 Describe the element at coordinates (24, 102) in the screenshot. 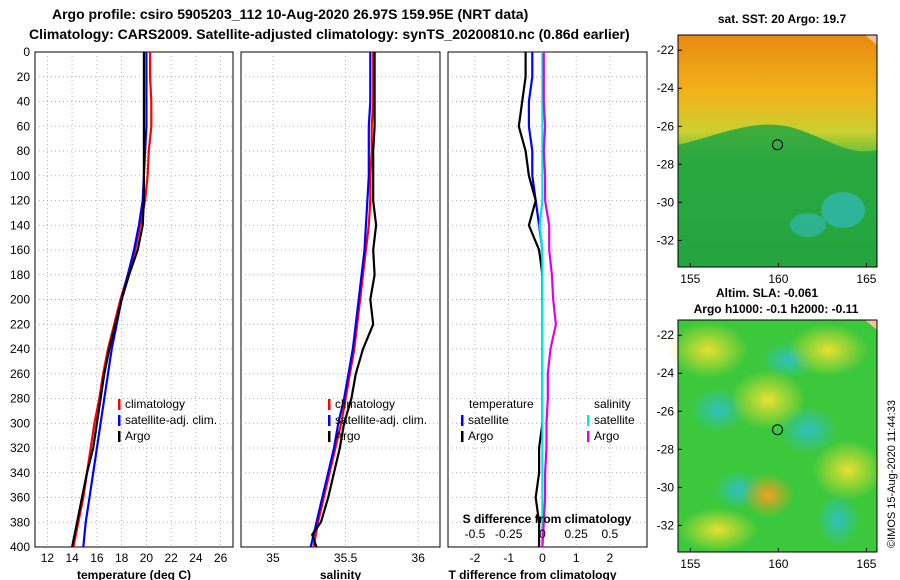

I see `y-tick-label: 40` at that location.